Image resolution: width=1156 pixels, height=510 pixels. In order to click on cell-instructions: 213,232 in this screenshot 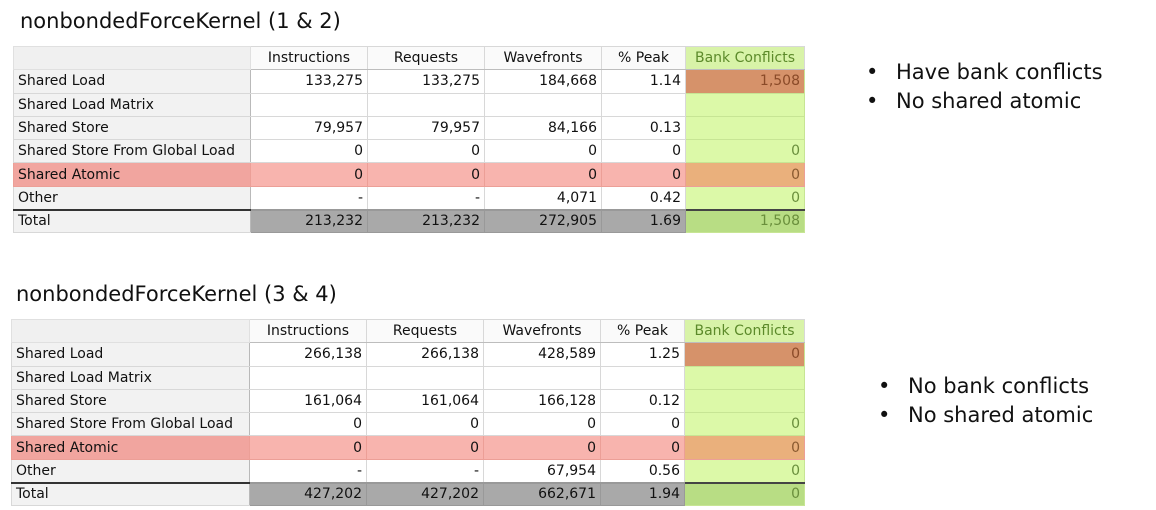, I will do `click(309, 221)`.